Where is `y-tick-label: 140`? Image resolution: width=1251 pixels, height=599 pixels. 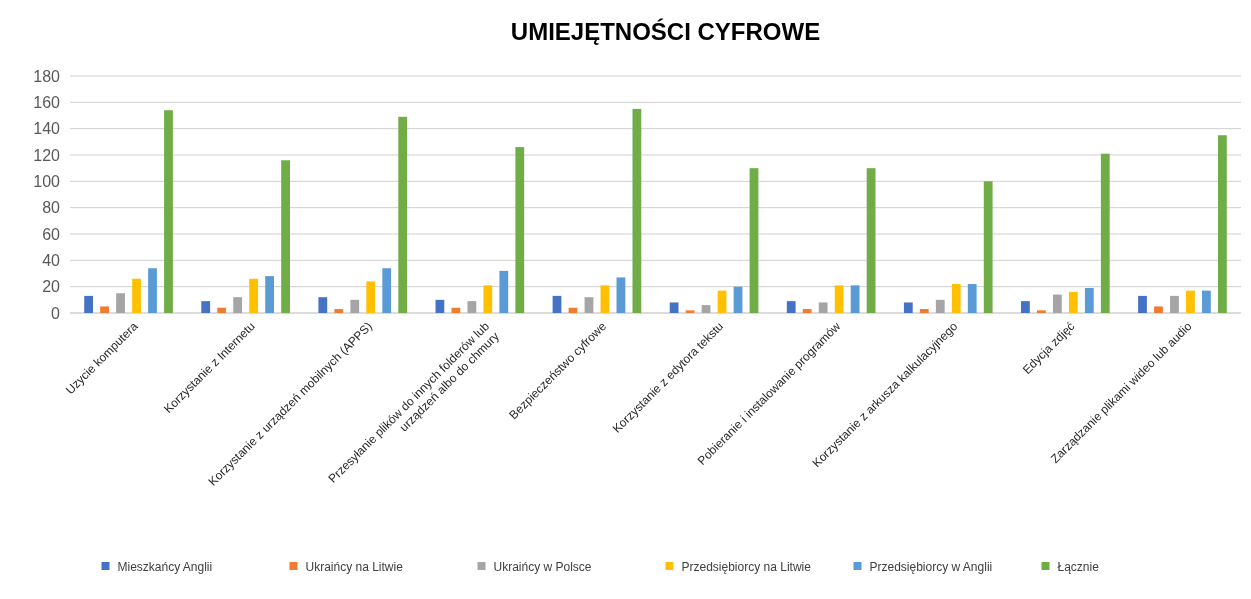 y-tick-label: 140 is located at coordinates (47, 129).